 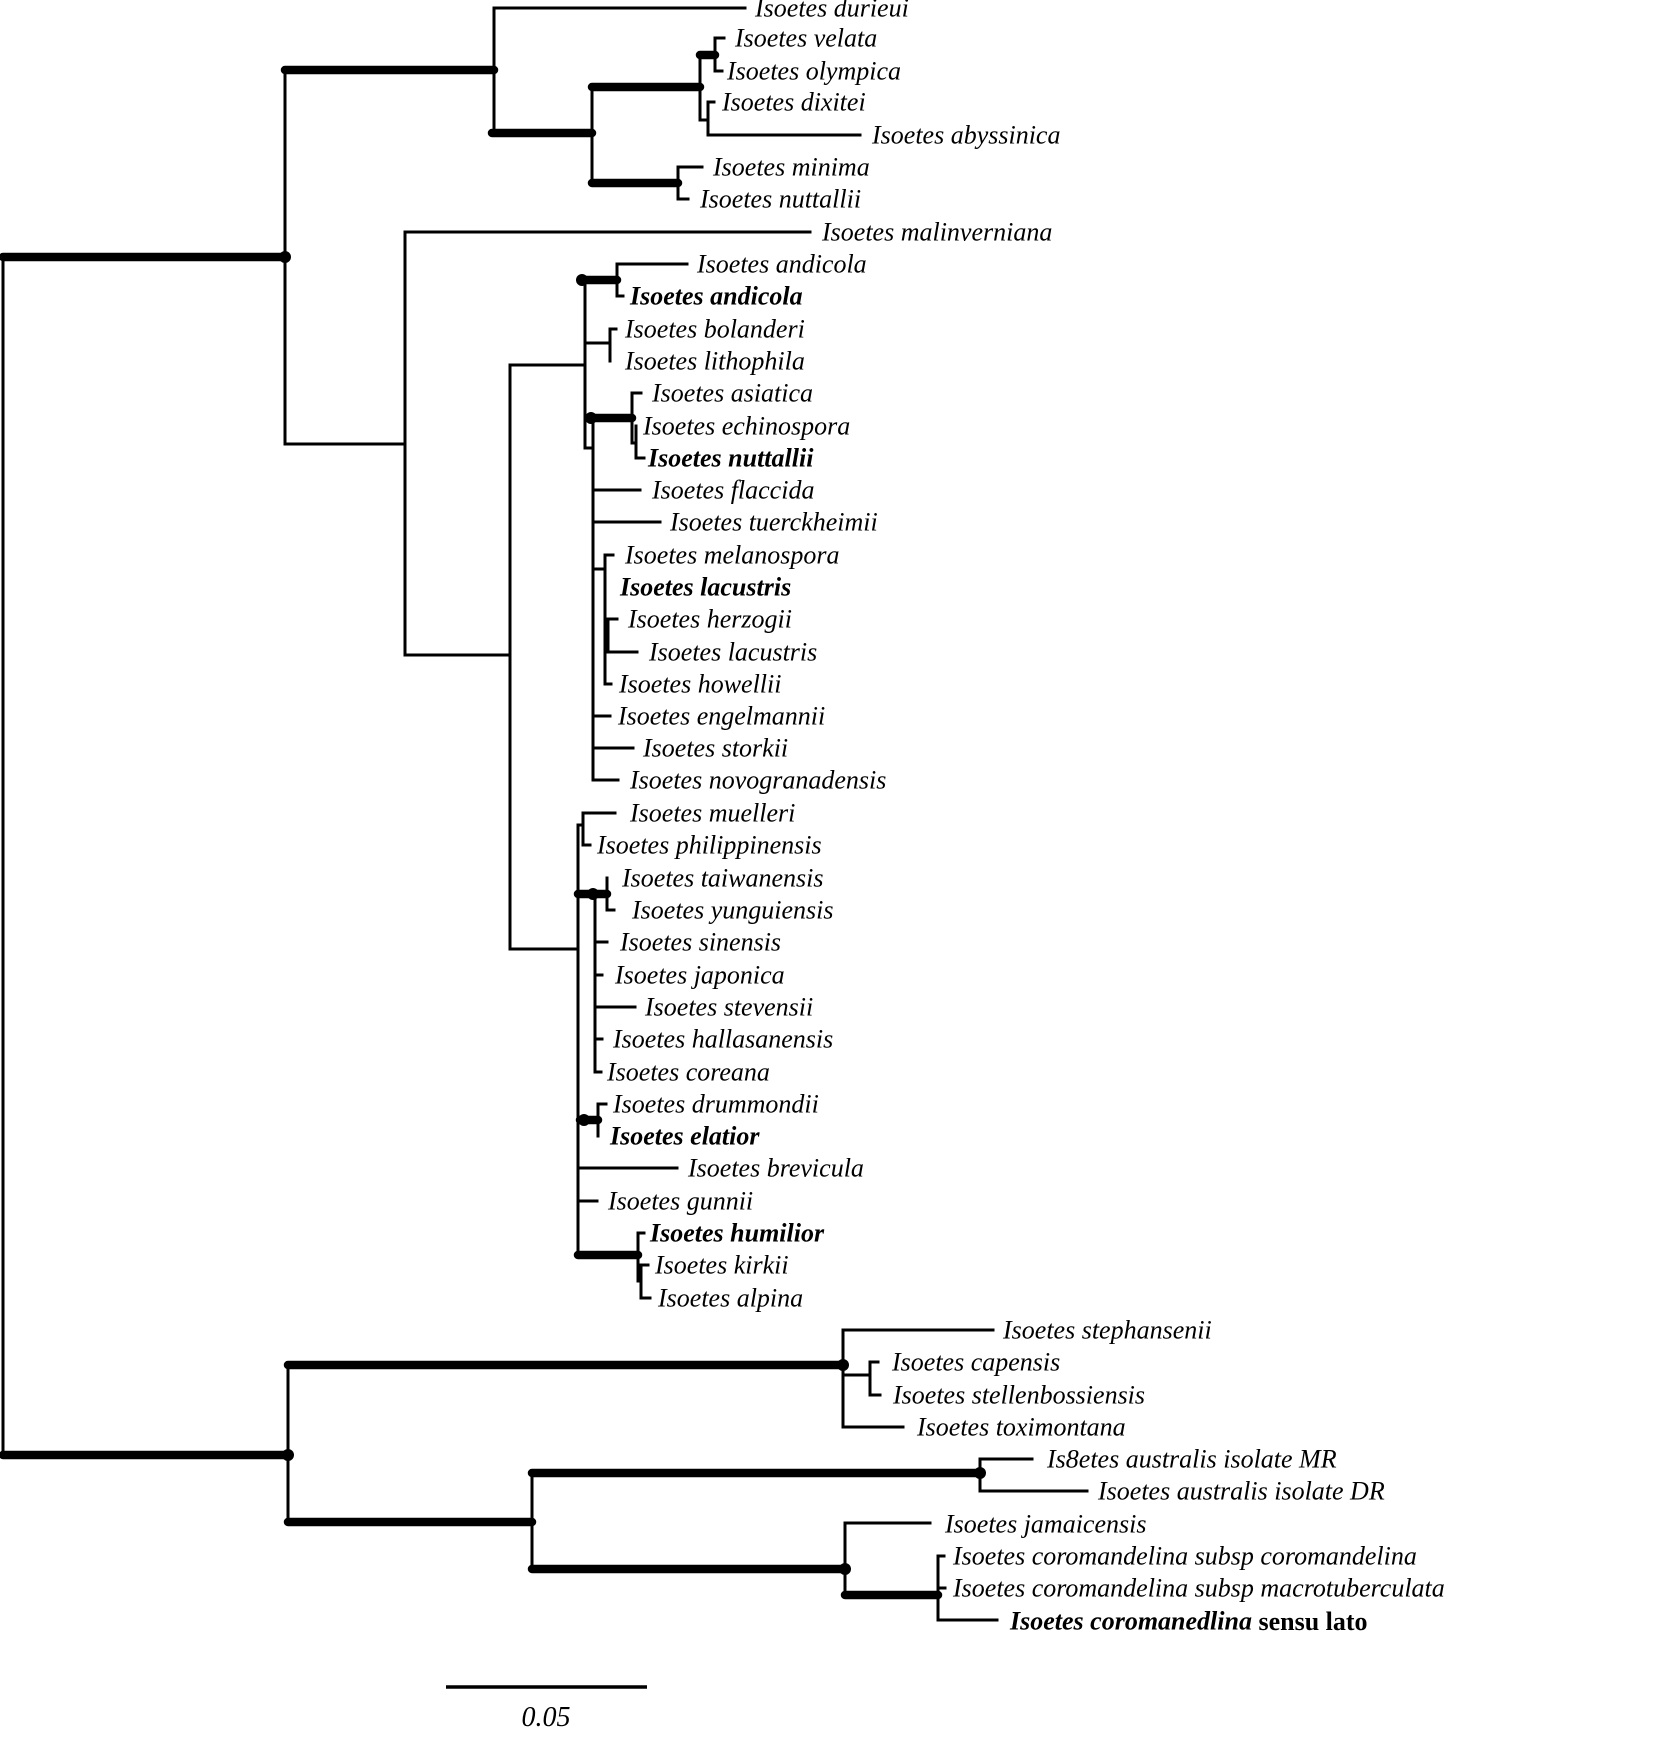 What do you see at coordinates (1188, 1621) in the screenshot?
I see `taxon-label: Isoetes coromanedlina sensu lato` at bounding box center [1188, 1621].